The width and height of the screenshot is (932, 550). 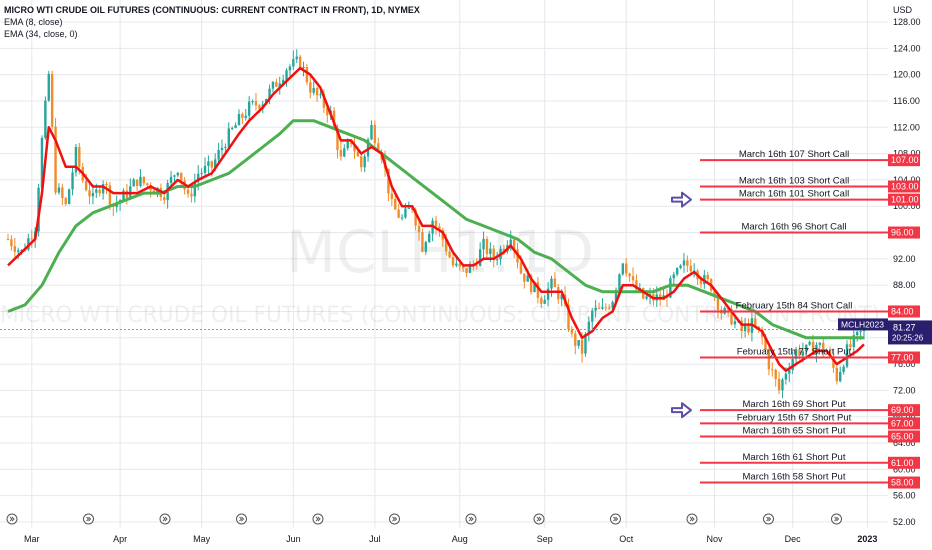 I want to click on time-tick-label: Aug, so click(x=460, y=539).